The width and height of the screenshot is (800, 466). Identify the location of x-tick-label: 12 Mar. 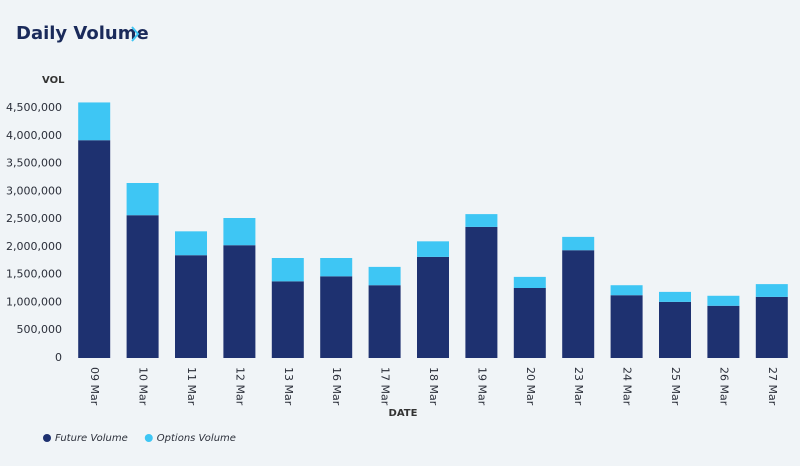
(239, 386).